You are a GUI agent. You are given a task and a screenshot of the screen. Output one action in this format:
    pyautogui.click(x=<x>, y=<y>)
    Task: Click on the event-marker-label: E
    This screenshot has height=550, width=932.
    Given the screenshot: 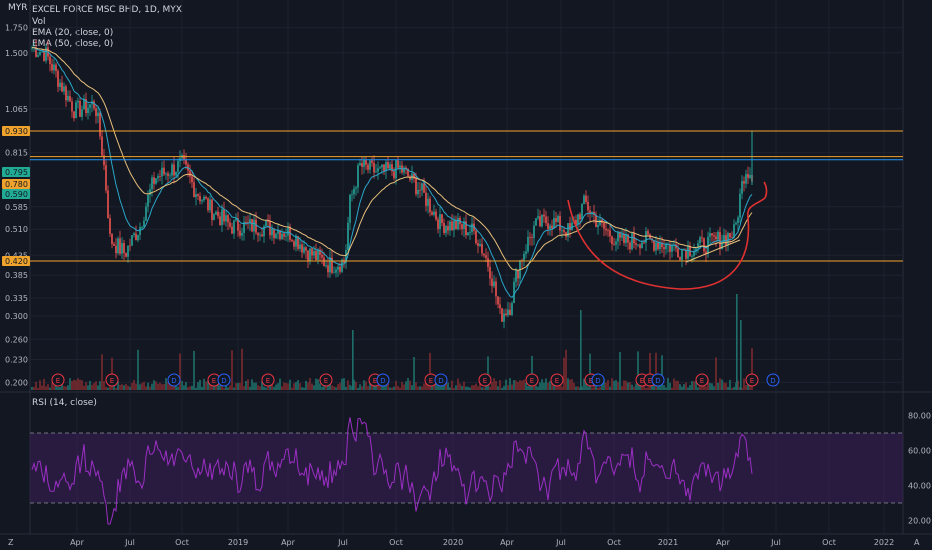 What is the action you would take?
    pyautogui.click(x=591, y=381)
    